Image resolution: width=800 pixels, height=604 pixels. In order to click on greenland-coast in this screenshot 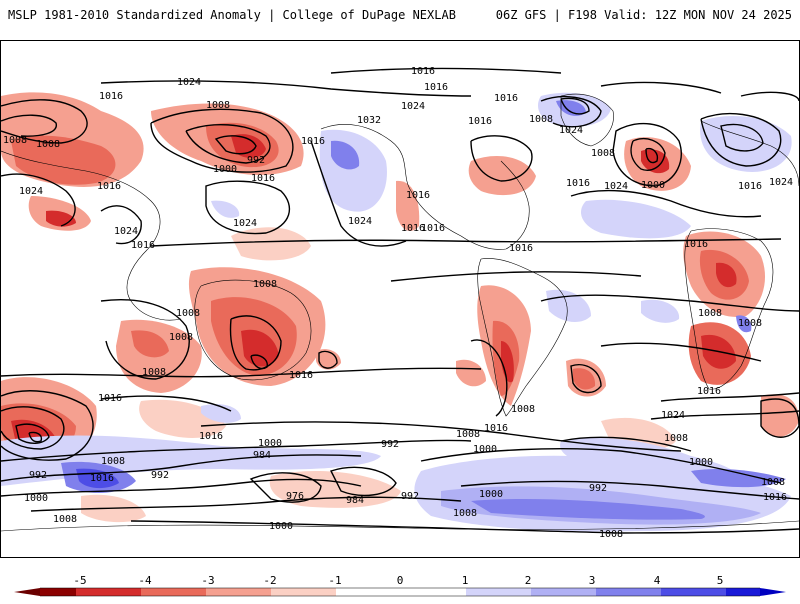, I will do `click(587, 120)`.